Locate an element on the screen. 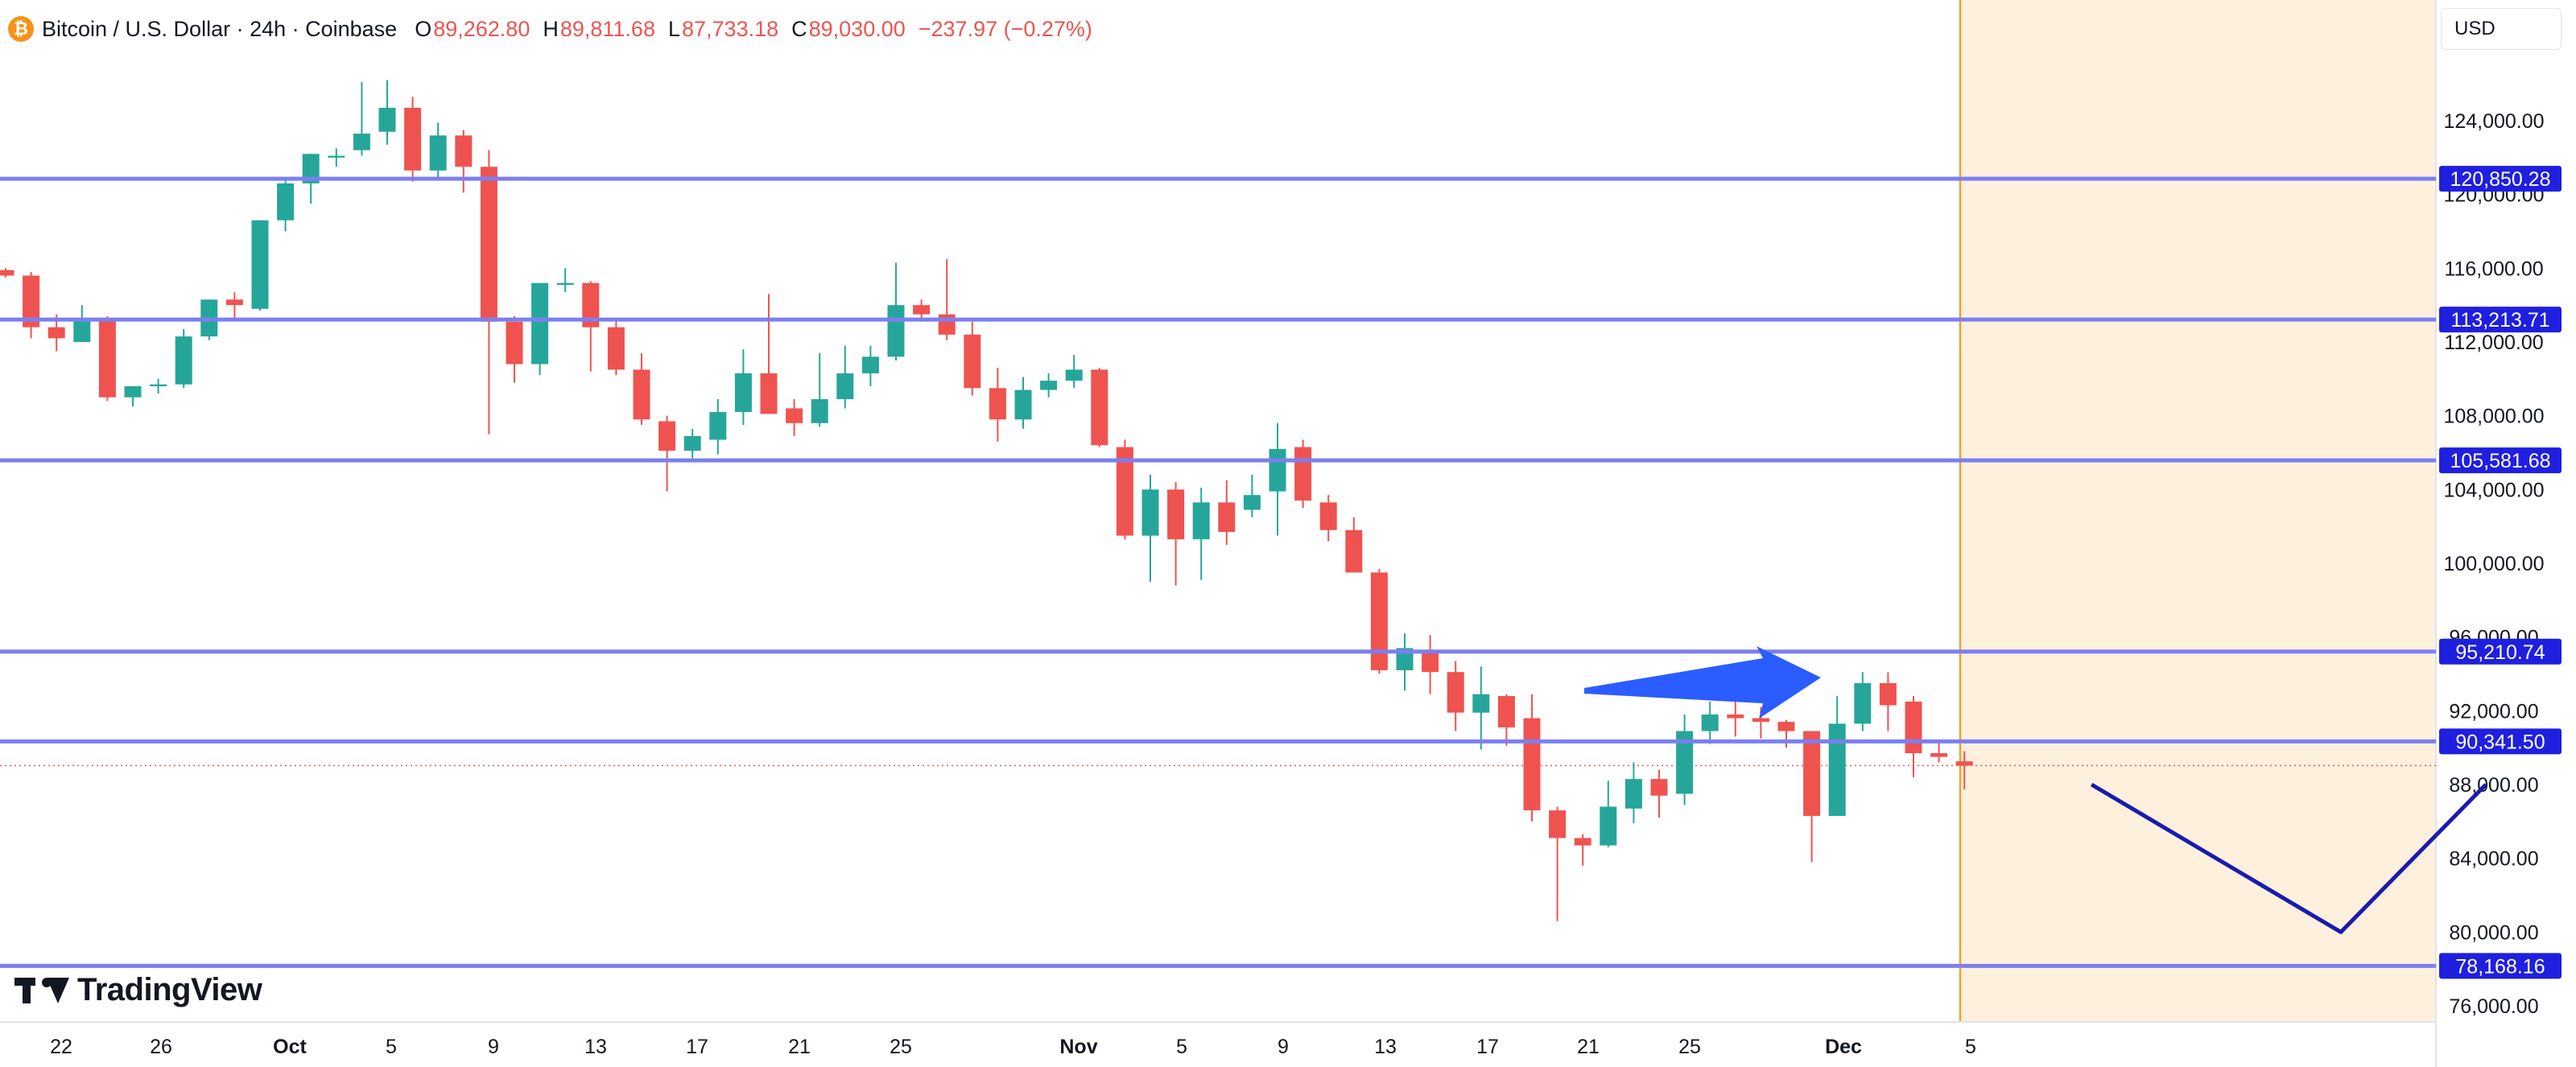  tradingview-logo-icon is located at coordinates (41, 990).